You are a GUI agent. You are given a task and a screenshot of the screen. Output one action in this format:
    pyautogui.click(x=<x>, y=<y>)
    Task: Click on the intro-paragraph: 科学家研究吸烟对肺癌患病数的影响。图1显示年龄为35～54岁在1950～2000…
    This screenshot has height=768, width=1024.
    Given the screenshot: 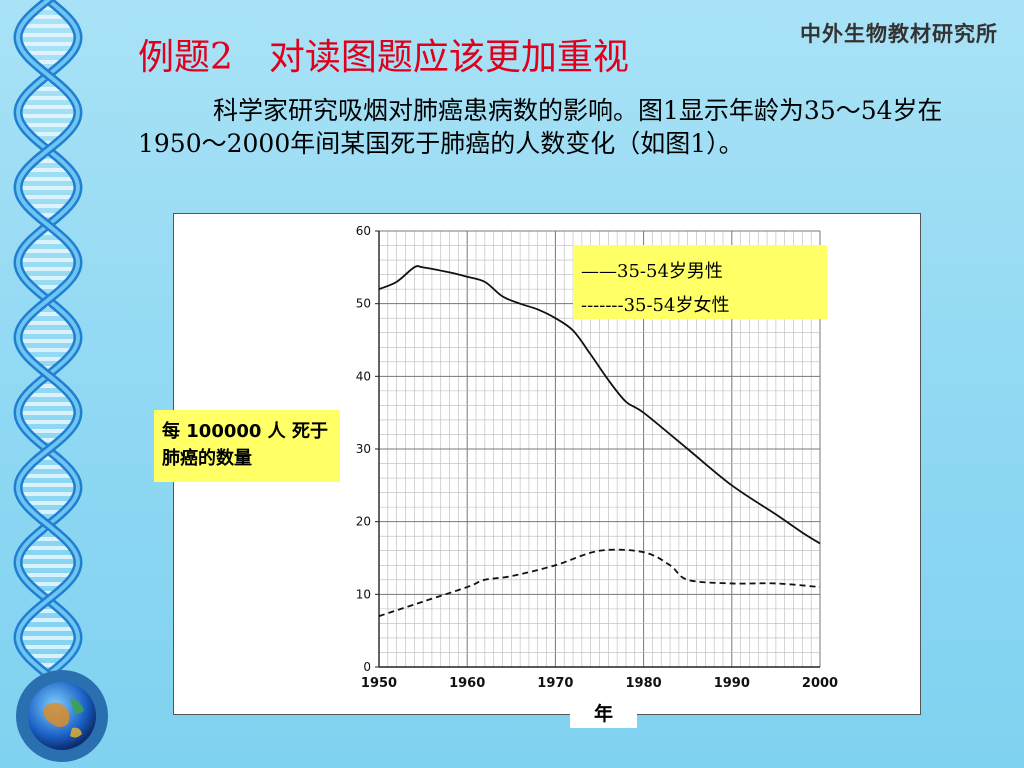 What is the action you would take?
    pyautogui.click(x=540, y=127)
    